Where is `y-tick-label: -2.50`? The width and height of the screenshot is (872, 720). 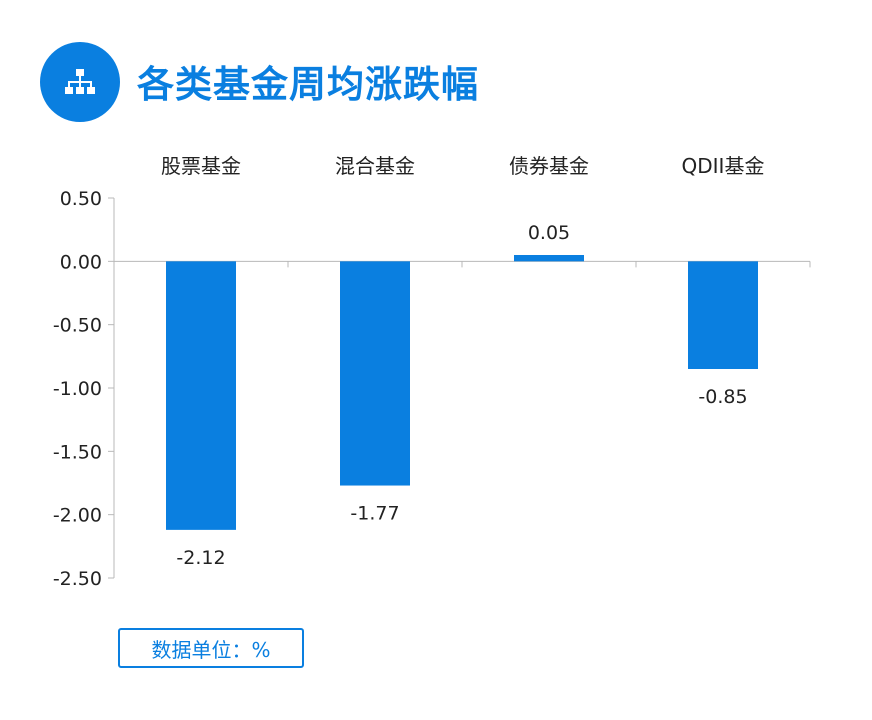 y-tick-label: -2.50 is located at coordinates (77, 579).